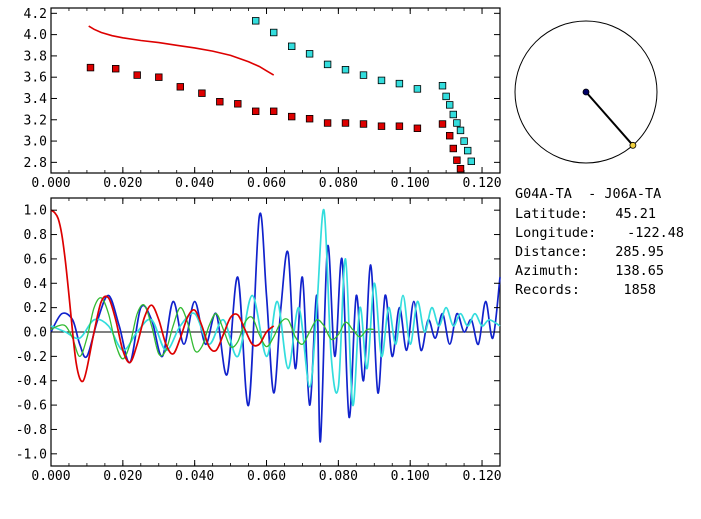  Describe the element at coordinates (181, 50) in the screenshot. I see `dispersion-curve-red` at that location.